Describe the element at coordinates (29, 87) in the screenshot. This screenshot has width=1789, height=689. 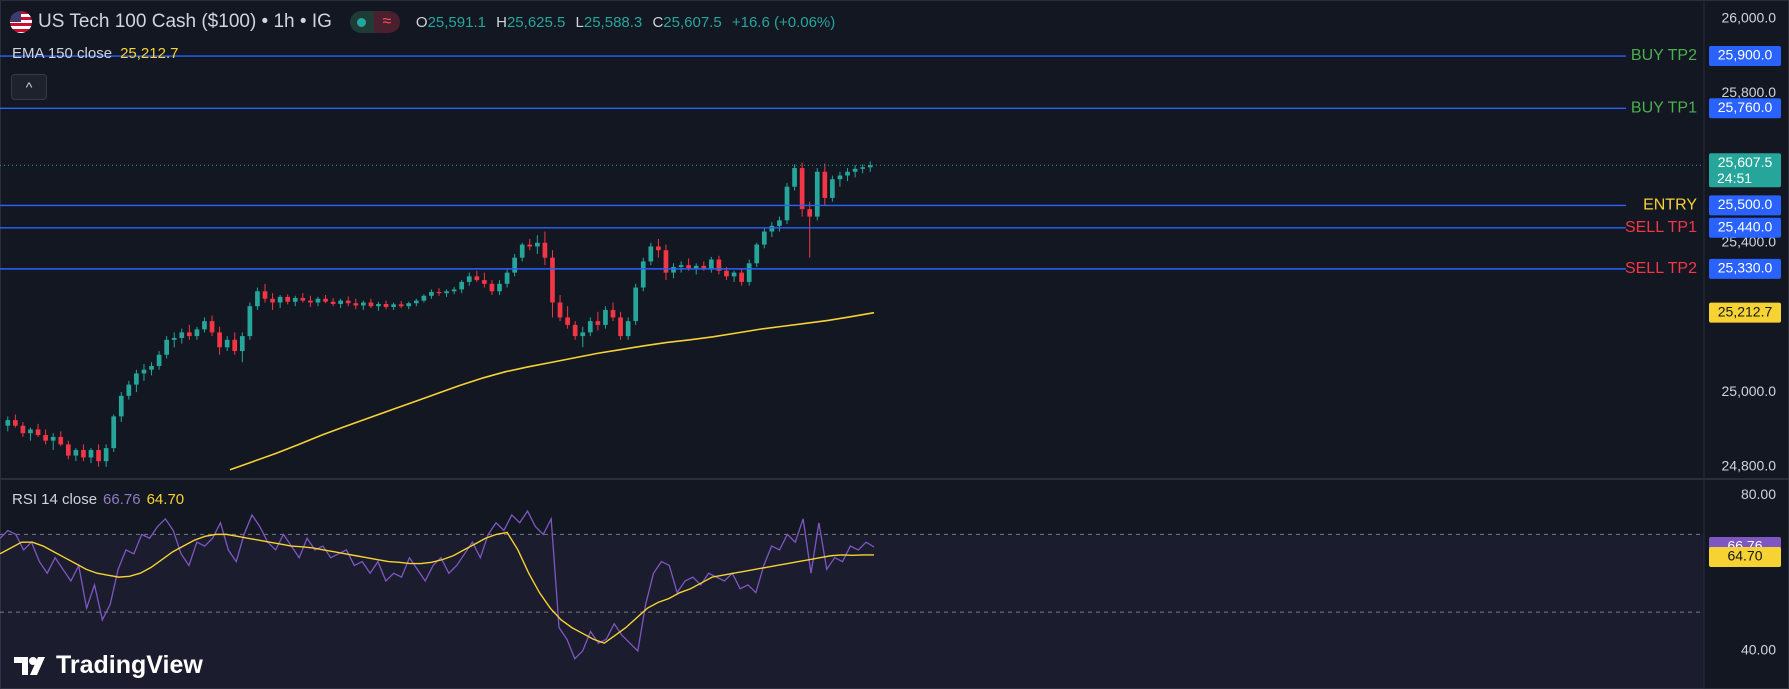
I see `collapse-legend-button: ^` at that location.